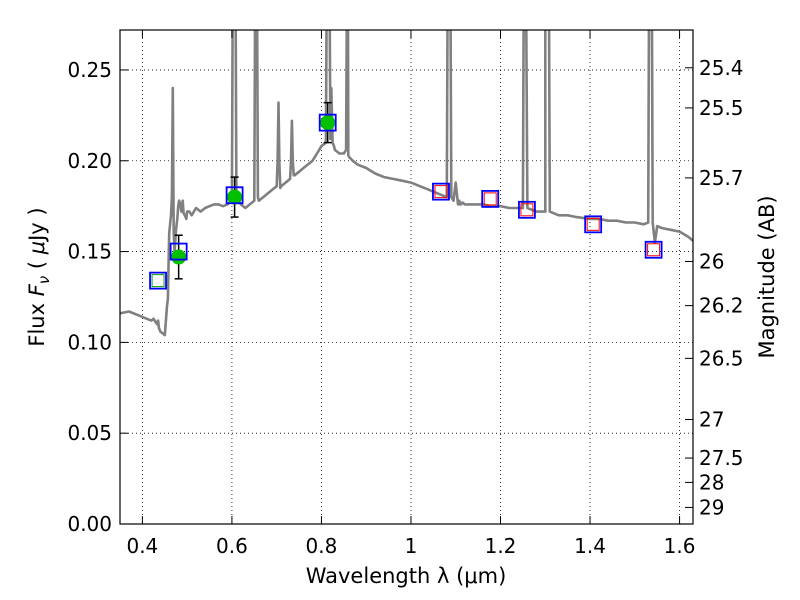  Describe the element at coordinates (406, 576) in the screenshot. I see `x-axis-label: Wavelength λ (μm)` at that location.